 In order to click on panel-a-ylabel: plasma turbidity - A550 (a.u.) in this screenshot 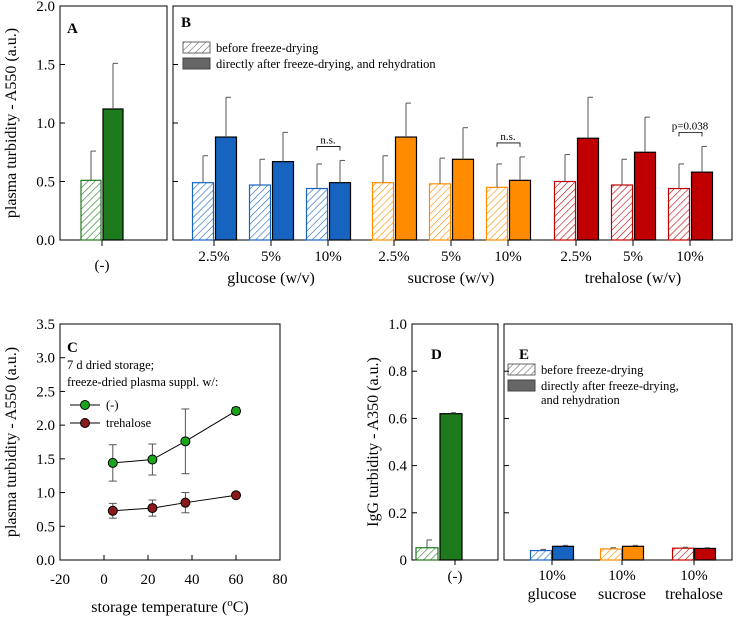, I will do `click(11, 123)`.